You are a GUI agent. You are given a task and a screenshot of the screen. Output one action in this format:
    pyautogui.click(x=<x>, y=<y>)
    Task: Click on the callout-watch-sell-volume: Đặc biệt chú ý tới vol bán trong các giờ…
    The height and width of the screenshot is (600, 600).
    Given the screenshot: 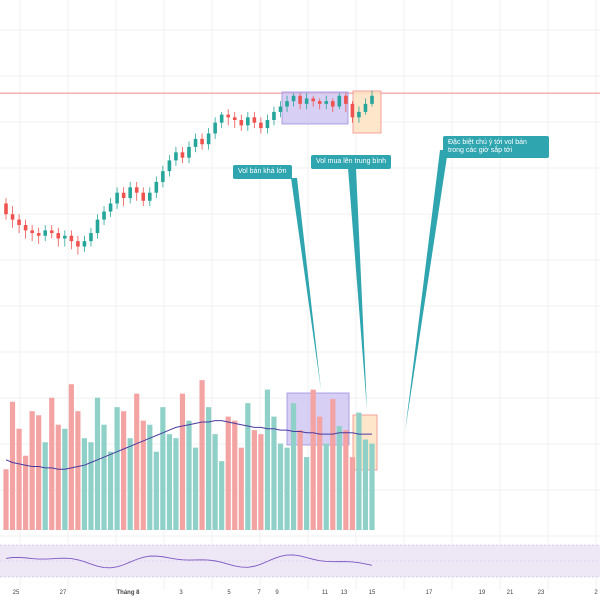 What is the action you would take?
    pyautogui.click(x=496, y=147)
    